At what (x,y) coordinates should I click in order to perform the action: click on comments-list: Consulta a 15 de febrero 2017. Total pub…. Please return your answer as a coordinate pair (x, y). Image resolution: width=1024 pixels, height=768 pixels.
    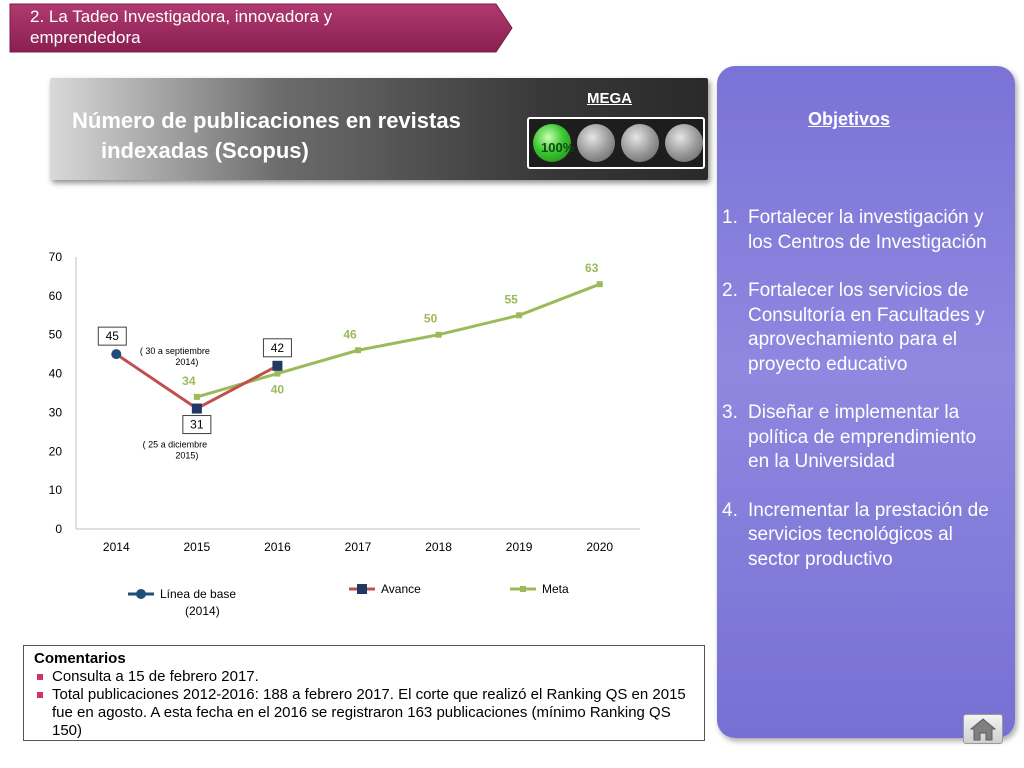
    Looking at the image, I should click on (364, 704).